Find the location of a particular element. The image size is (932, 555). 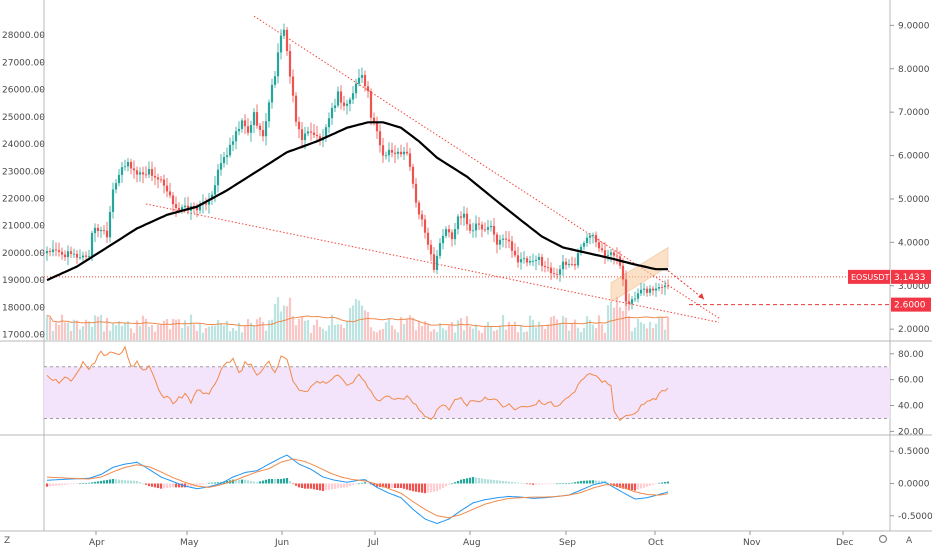

timezone-badge: Z is located at coordinates (7, 541).